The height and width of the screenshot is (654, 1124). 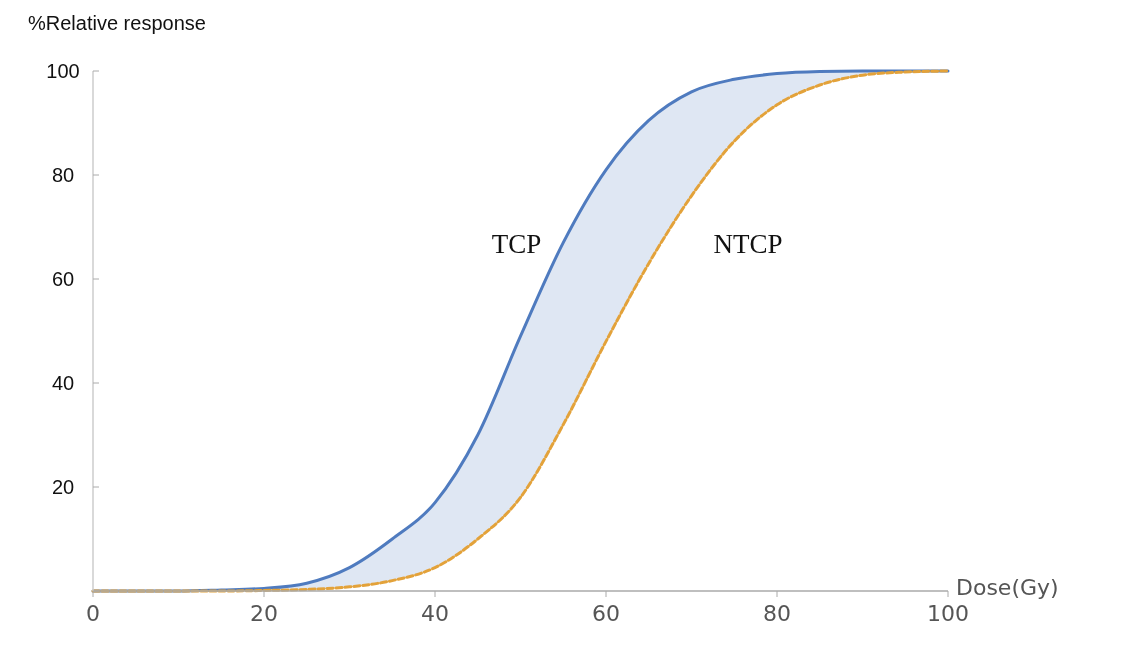 I want to click on x-tick-label: 0, so click(x=93, y=613).